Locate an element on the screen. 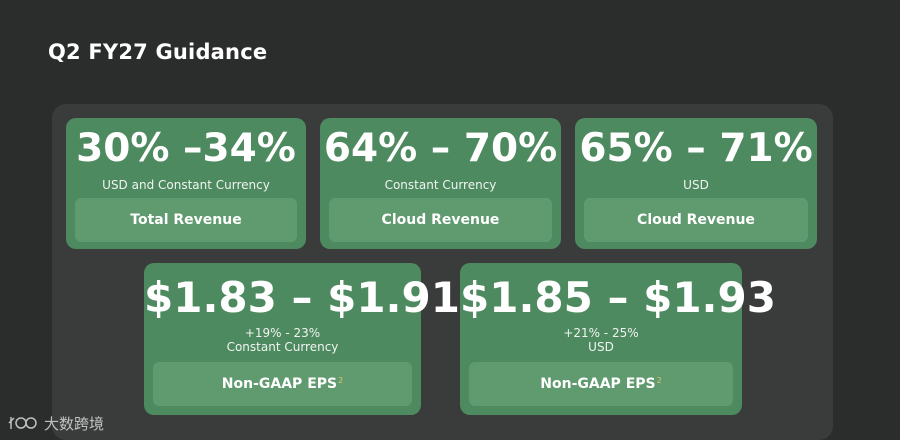 This screenshot has width=900, height=440. guidance-currency-note: USD and Constant Currency is located at coordinates (186, 185).